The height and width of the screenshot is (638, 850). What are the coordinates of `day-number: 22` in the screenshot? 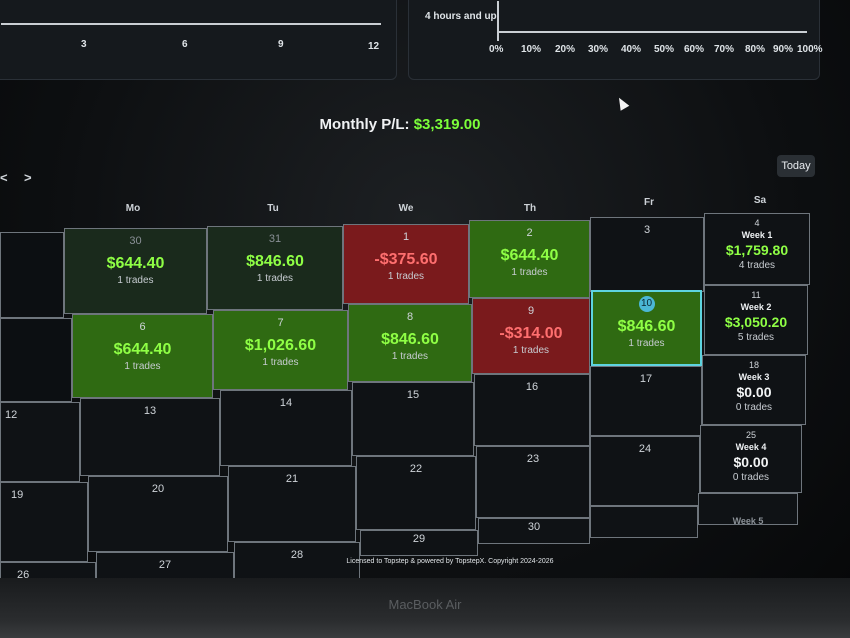 It's located at (416, 469).